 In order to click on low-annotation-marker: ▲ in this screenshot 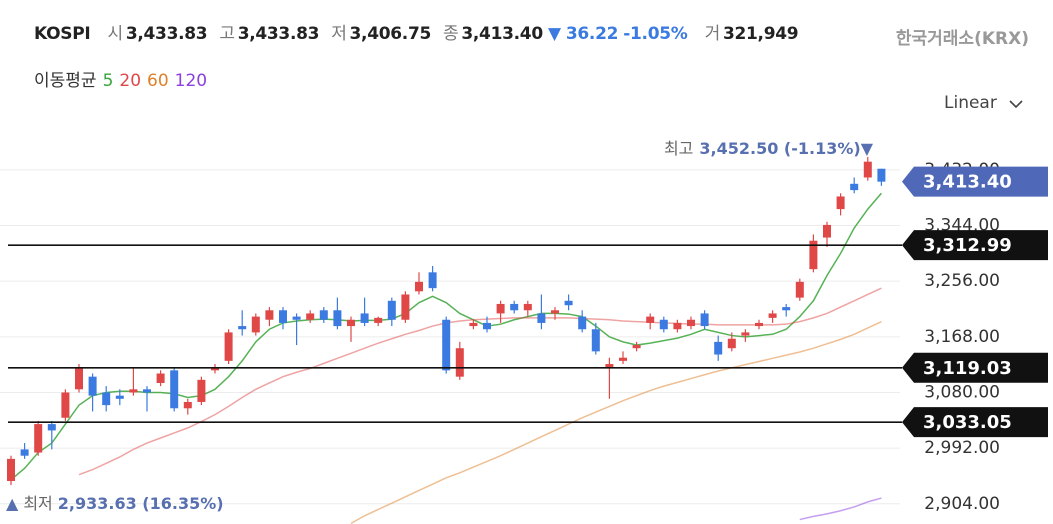, I will do `click(12, 503)`.